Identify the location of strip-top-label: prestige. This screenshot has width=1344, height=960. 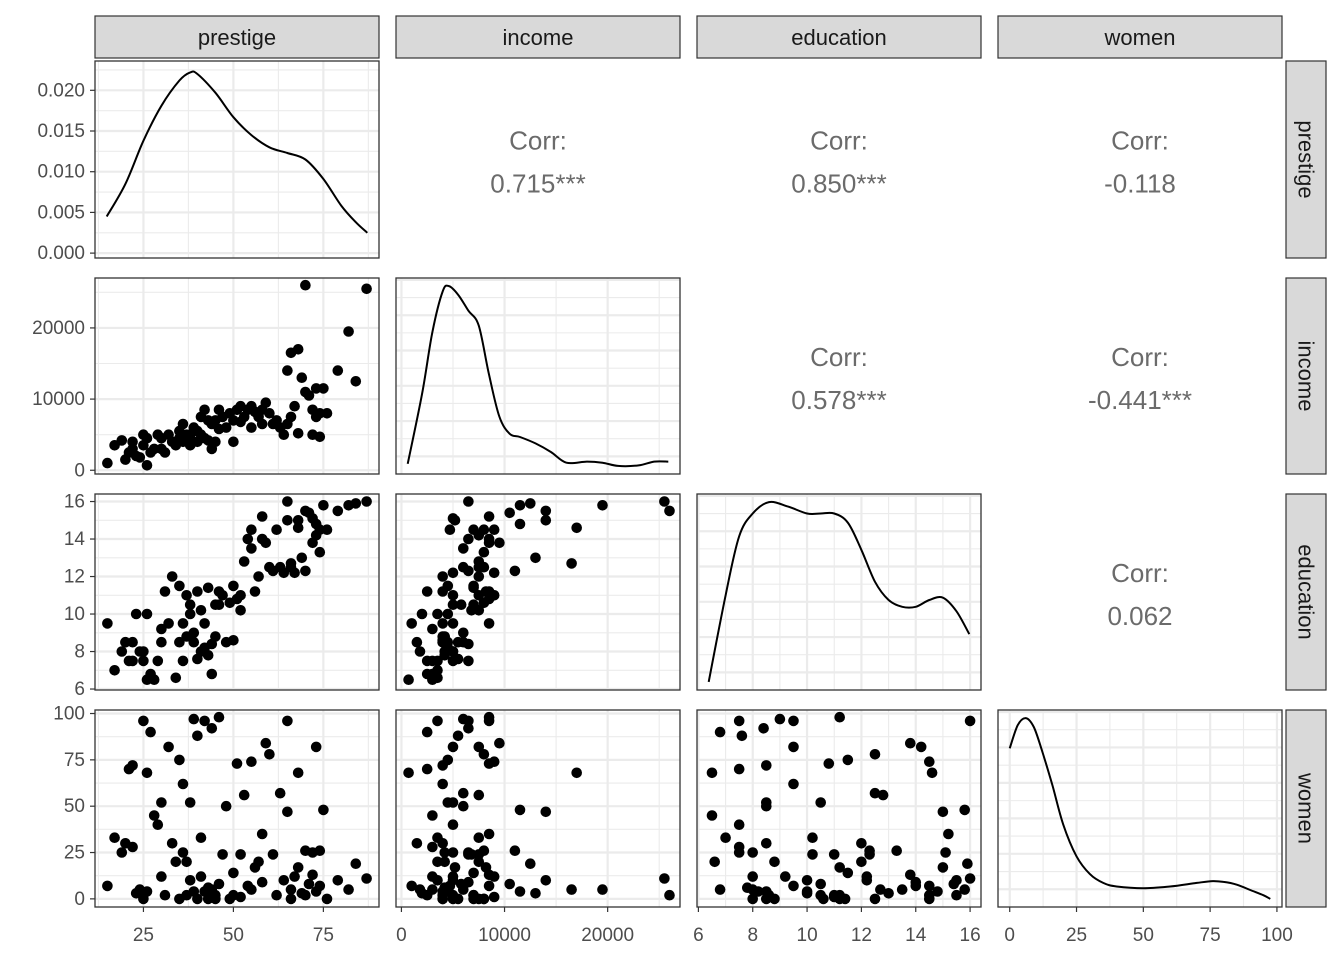
(237, 37).